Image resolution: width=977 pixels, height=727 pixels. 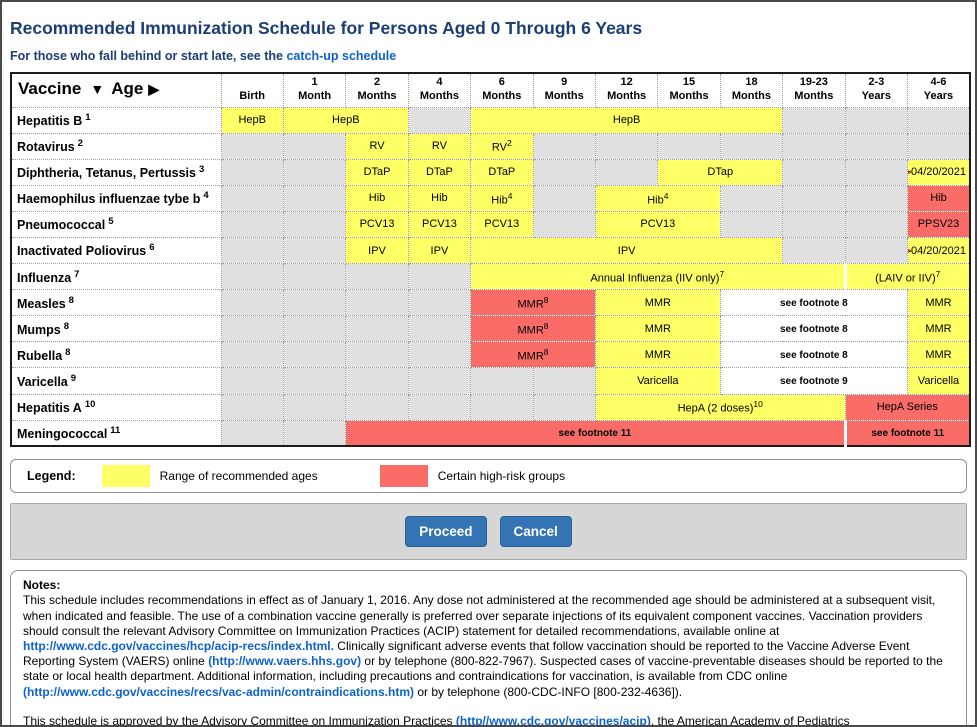 What do you see at coordinates (127, 88) in the screenshot?
I see `age-header-label: Age` at bounding box center [127, 88].